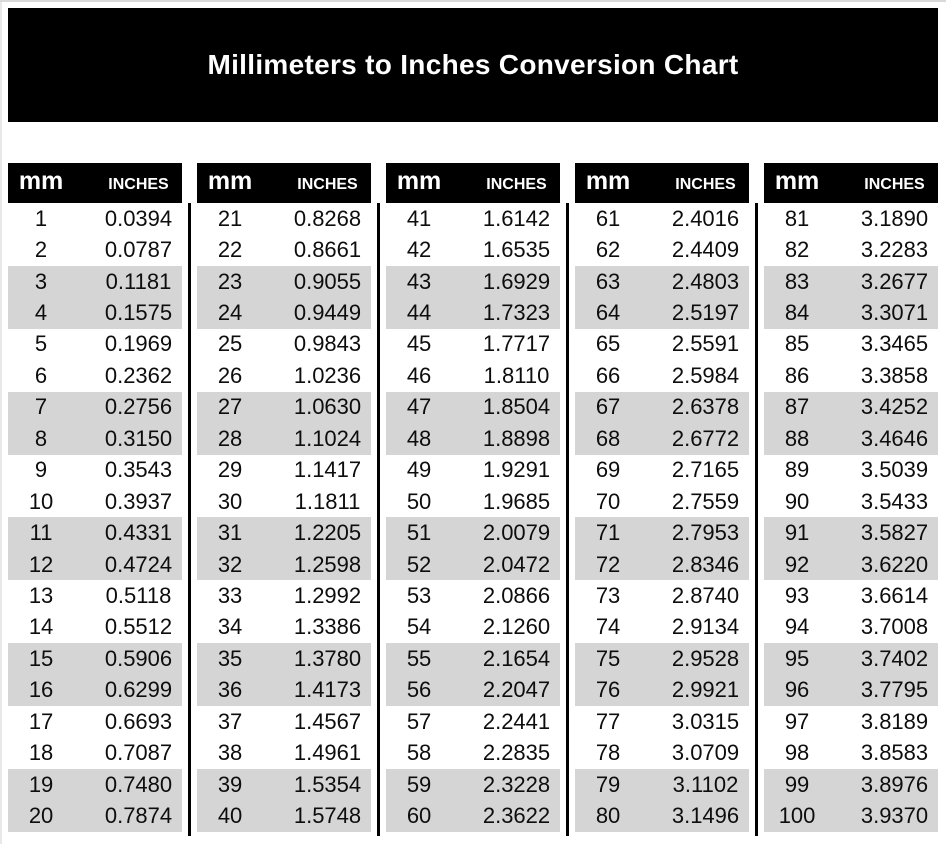  Describe the element at coordinates (230, 250) in the screenshot. I see `mm-value: 22` at that location.